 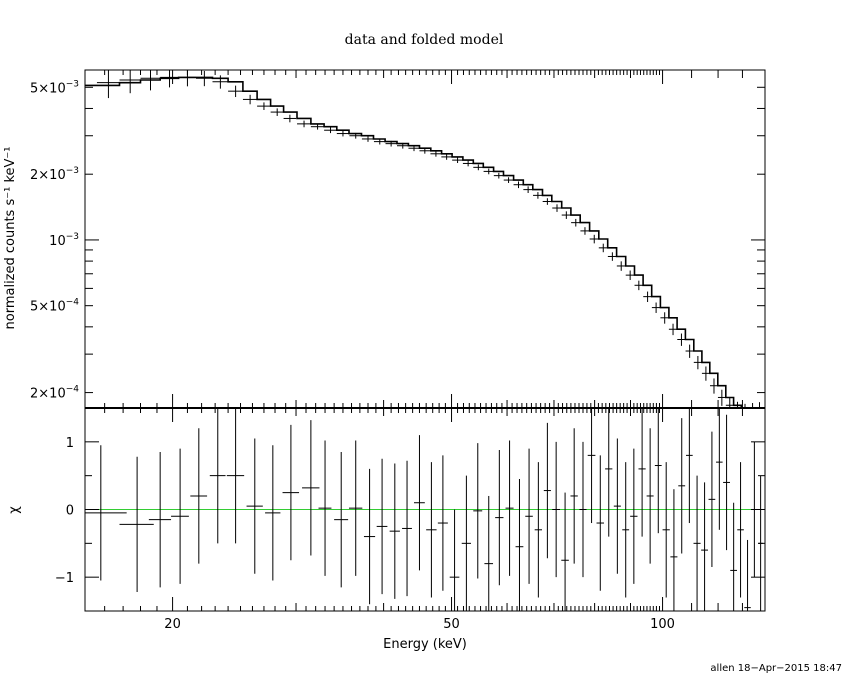 I want to click on y-tick-label: 0, so click(x=70, y=511).